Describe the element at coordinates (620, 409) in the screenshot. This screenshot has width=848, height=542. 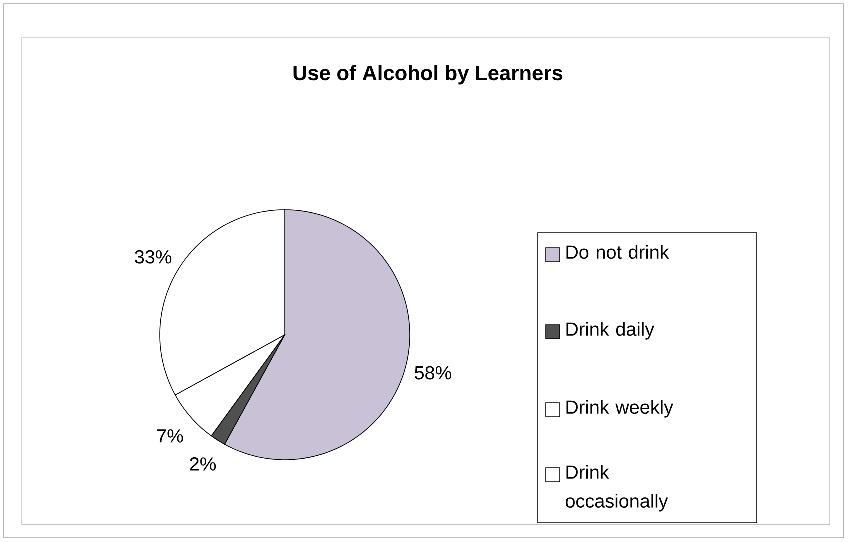
I see `legend-label: Drink weekly` at that location.